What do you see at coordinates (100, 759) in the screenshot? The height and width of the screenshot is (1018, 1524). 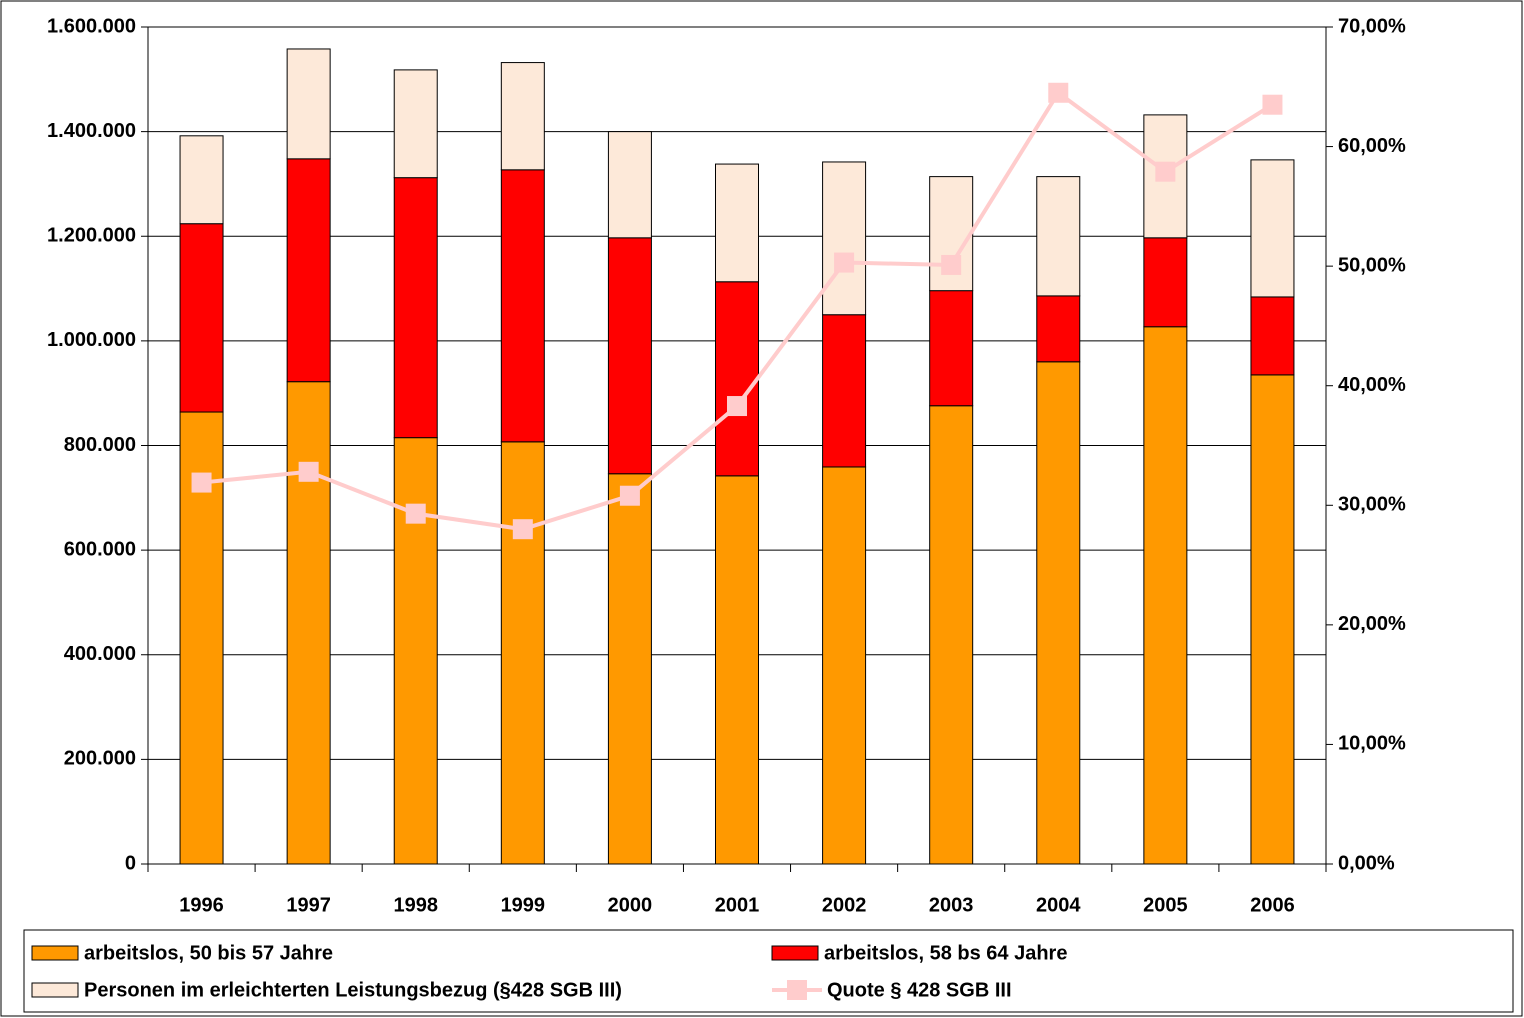 I see `y-tick-label: 200.000` at bounding box center [100, 759].